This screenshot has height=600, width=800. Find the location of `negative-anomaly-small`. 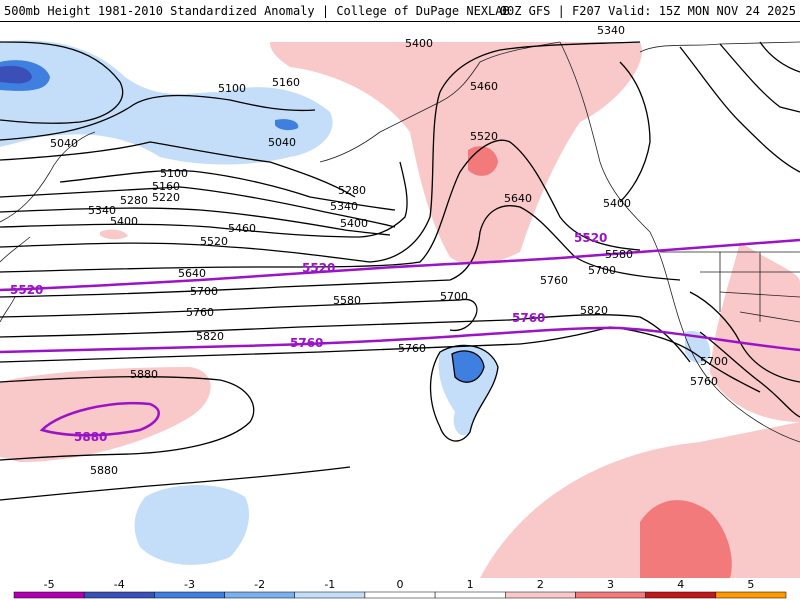

negative-anomaly-small is located at coordinates (287, 125).